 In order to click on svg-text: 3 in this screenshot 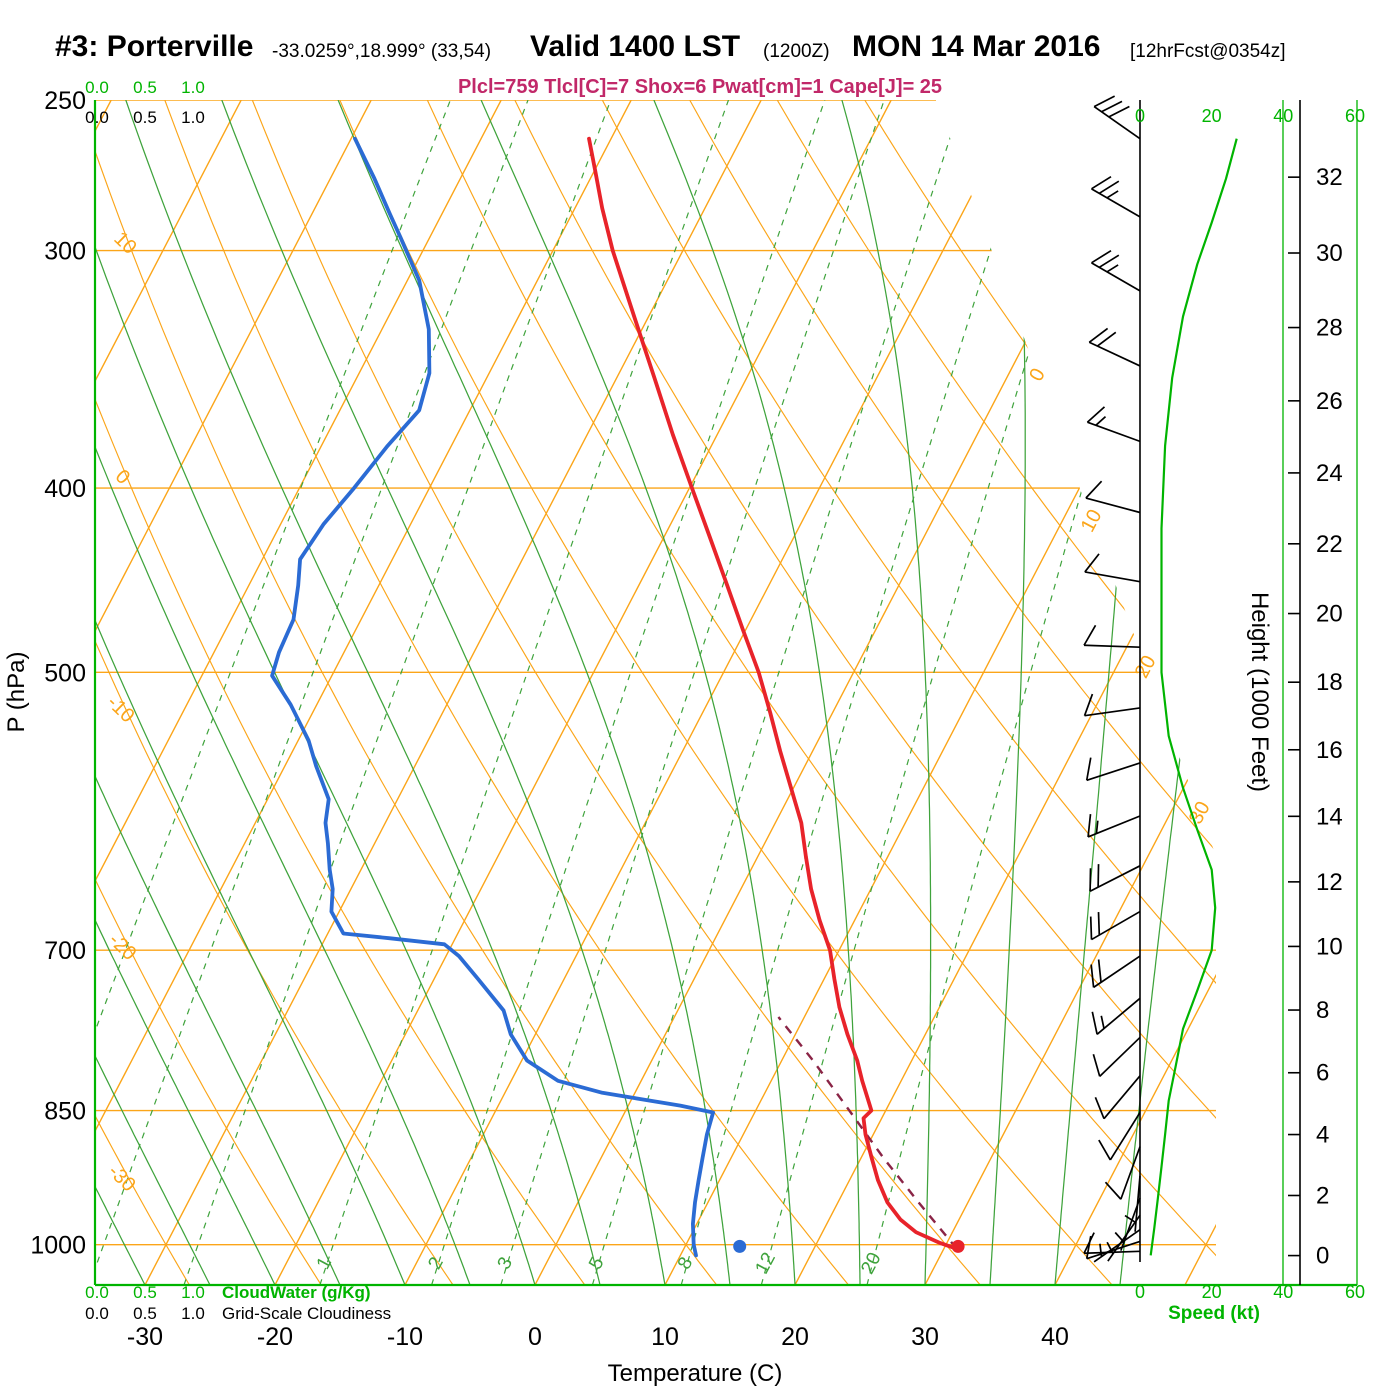, I will do `click(506, 1263)`.